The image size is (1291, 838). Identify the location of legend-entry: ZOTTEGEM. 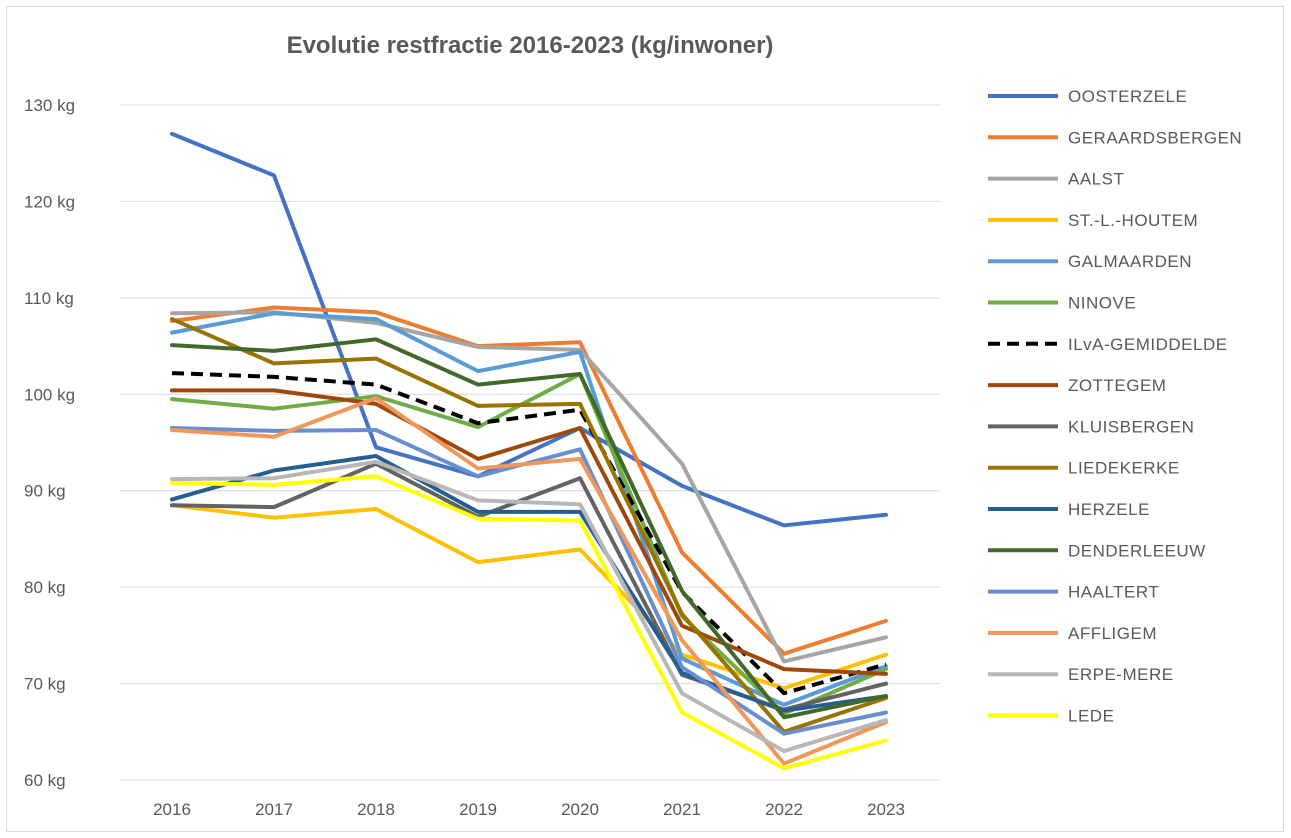
(1077, 385).